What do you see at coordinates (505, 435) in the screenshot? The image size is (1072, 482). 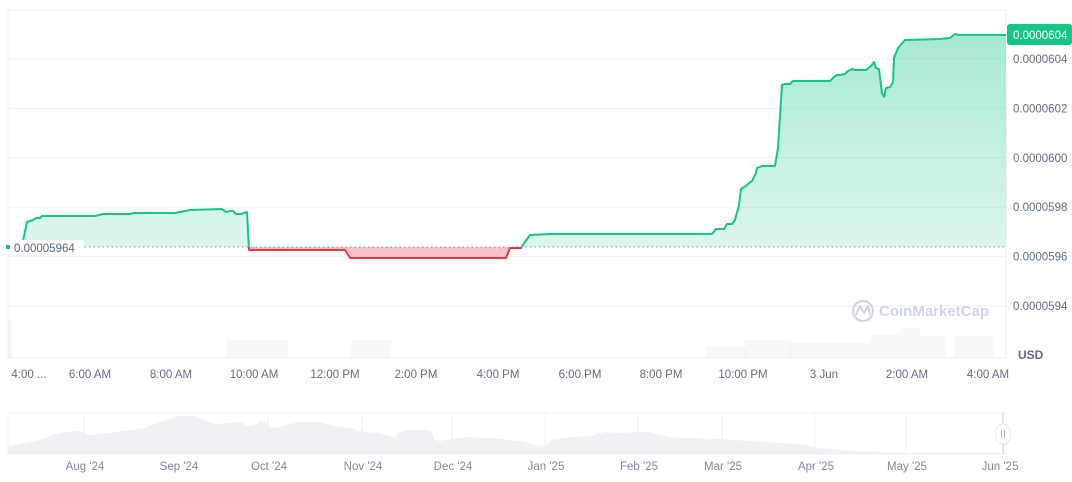 I see `navigator-area` at bounding box center [505, 435].